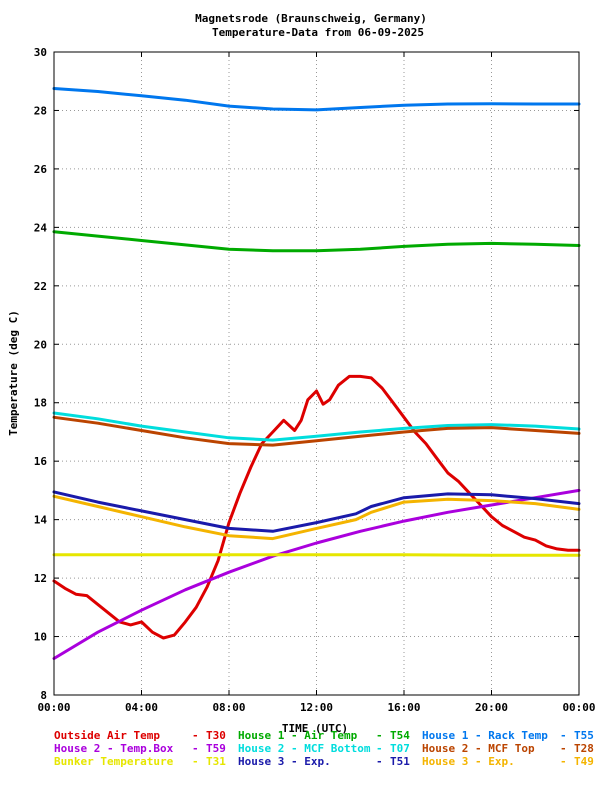 The image size is (600, 800). What do you see at coordinates (40, 578) in the screenshot?
I see `y-tick-label: 12` at bounding box center [40, 578].